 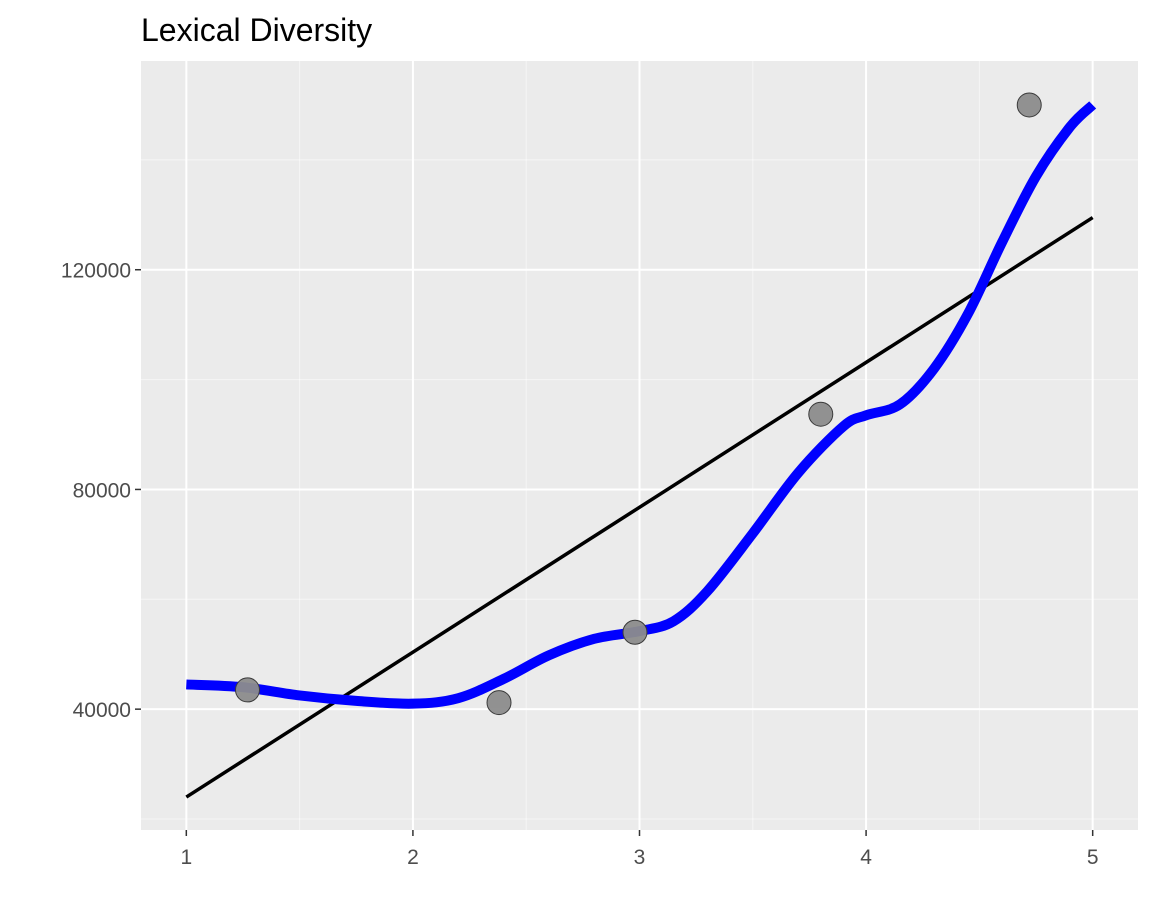 I want to click on x-tick-label: 5, so click(x=1093, y=857).